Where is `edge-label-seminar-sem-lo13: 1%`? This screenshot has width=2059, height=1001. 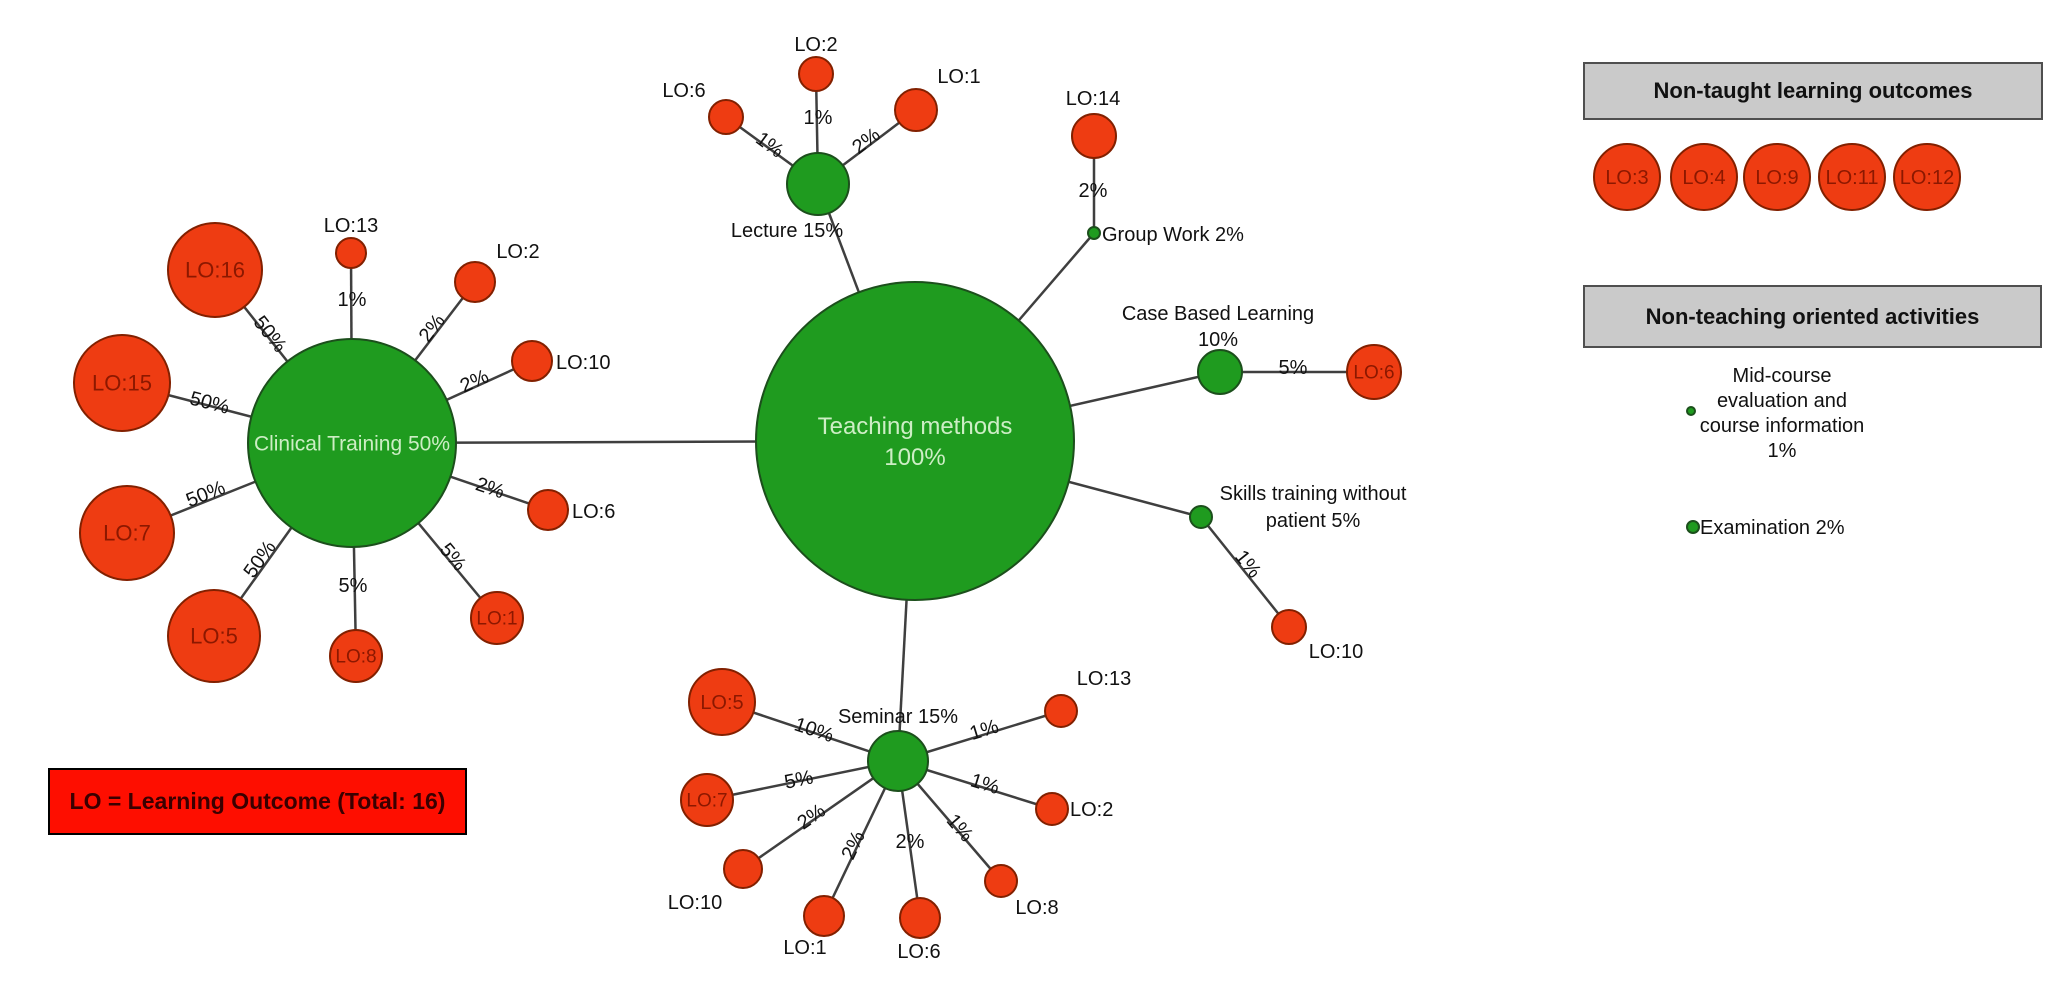 edge-label-seminar-sem-lo13: 1% is located at coordinates (984, 730).